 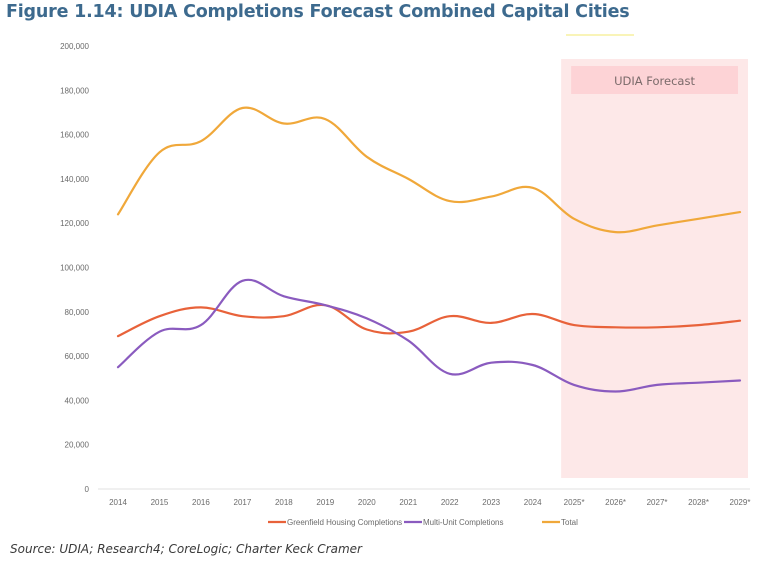 I want to click on y-tick-label: 120,000, so click(x=74, y=223).